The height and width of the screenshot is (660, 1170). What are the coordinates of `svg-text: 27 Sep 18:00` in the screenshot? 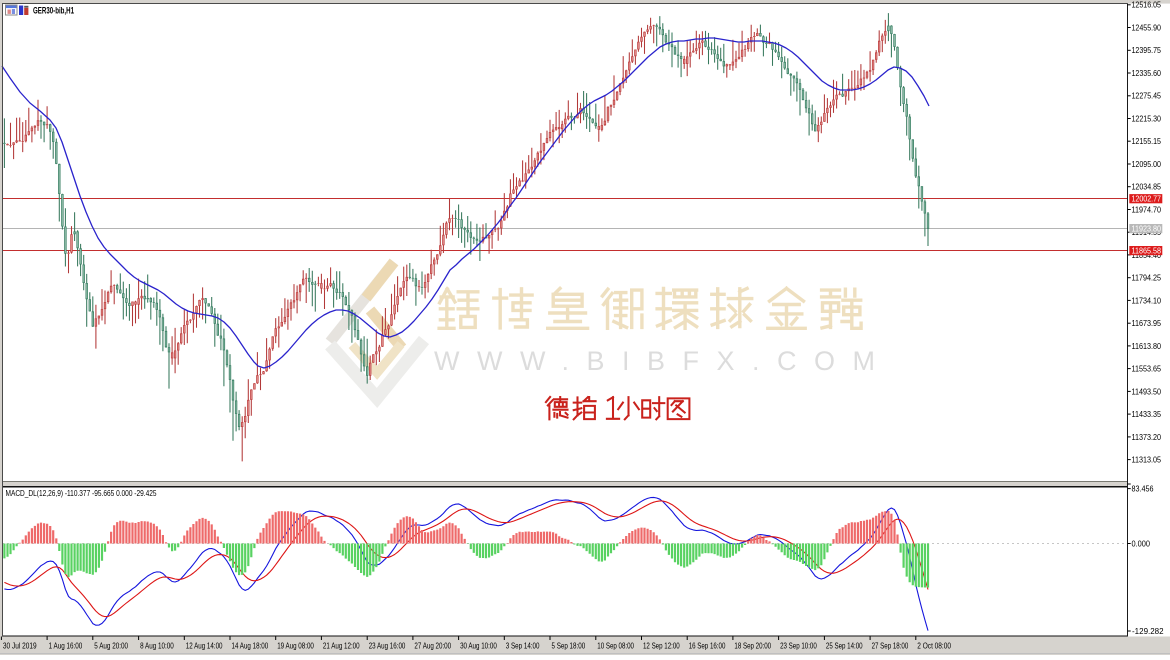 It's located at (890, 646).